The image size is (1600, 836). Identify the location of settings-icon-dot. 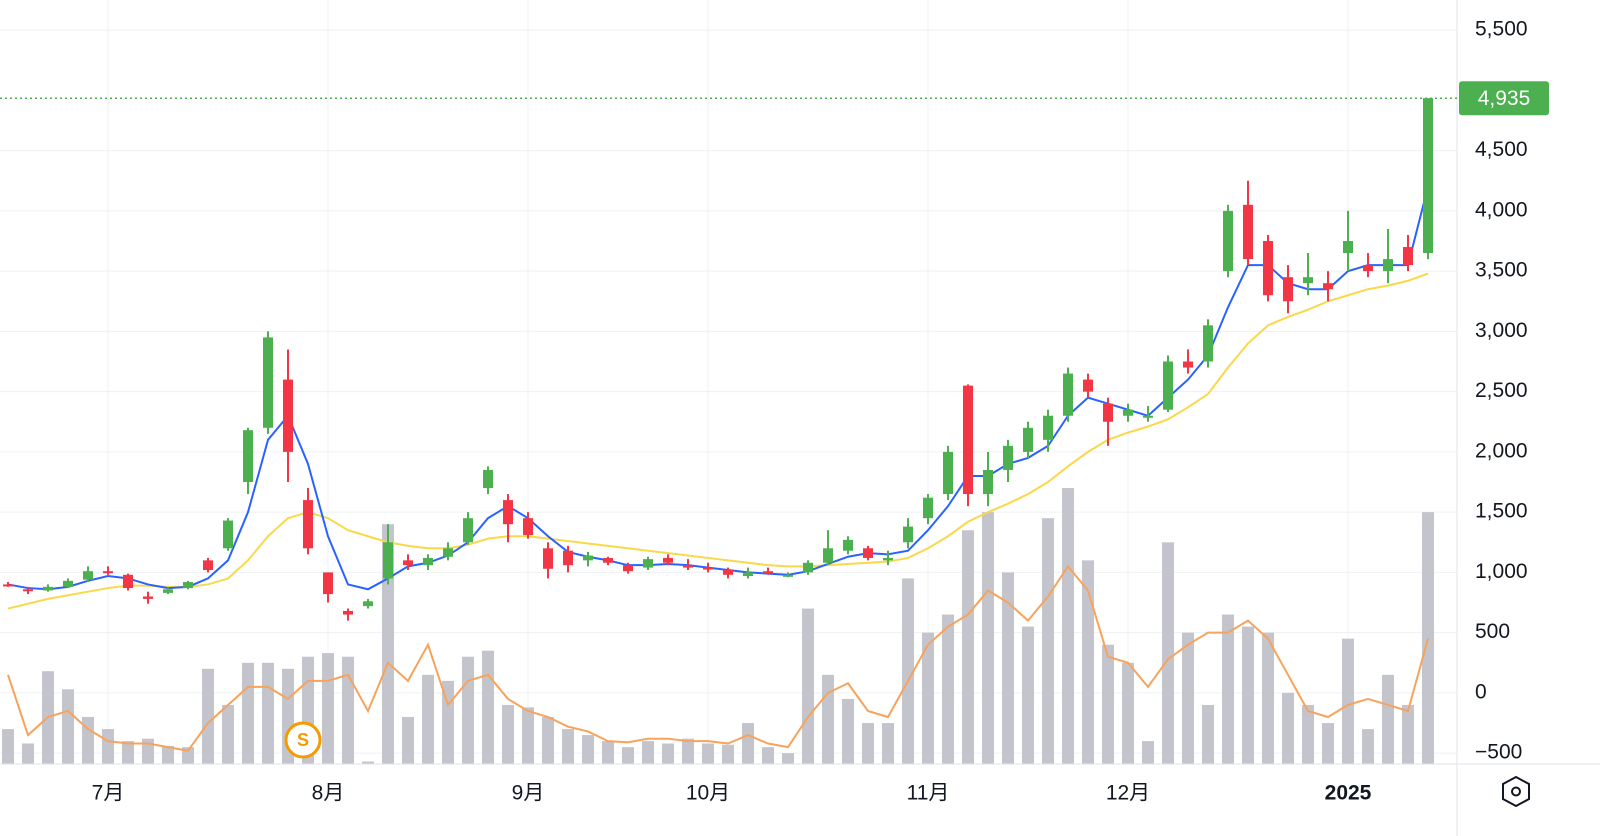
(1516, 791).